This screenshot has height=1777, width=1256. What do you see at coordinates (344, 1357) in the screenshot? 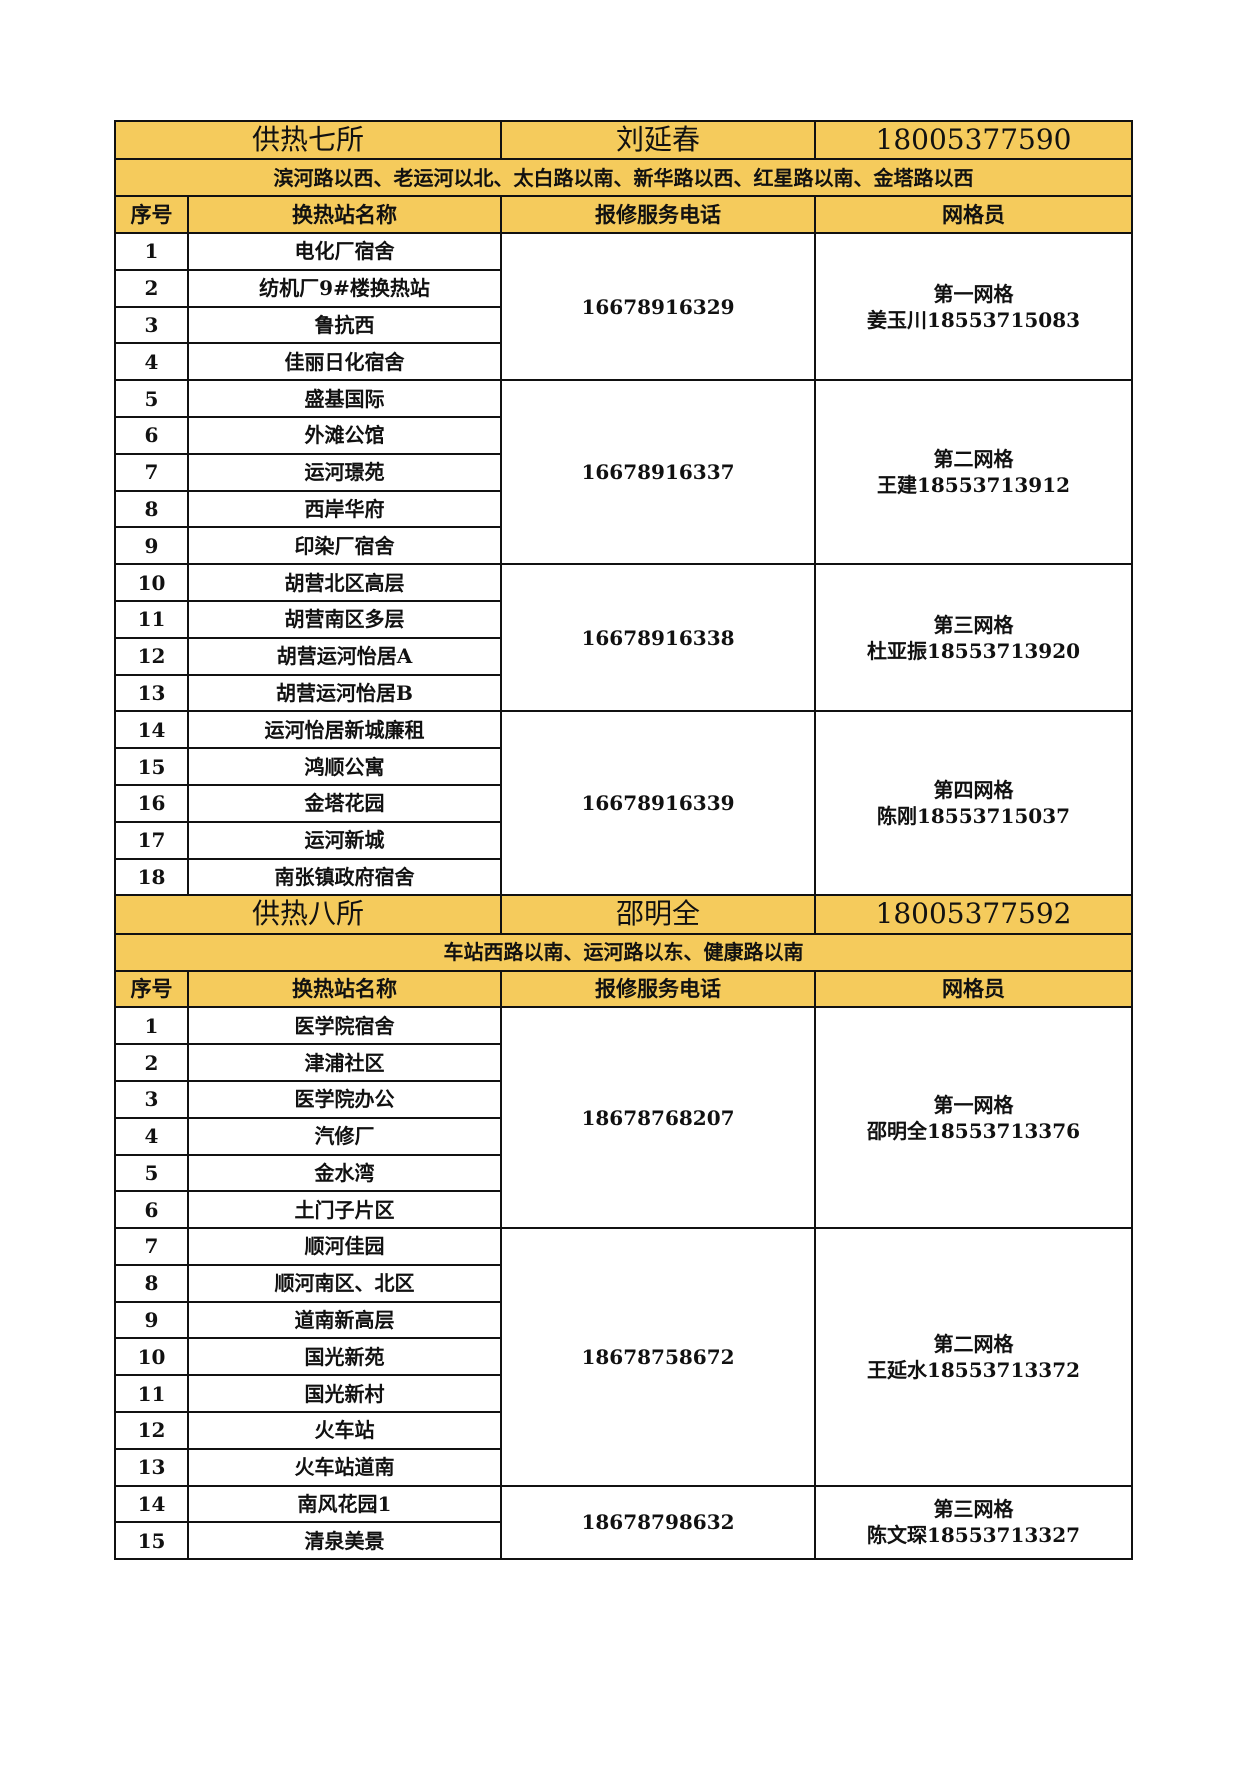
I see `station-name: 国光新苑` at bounding box center [344, 1357].